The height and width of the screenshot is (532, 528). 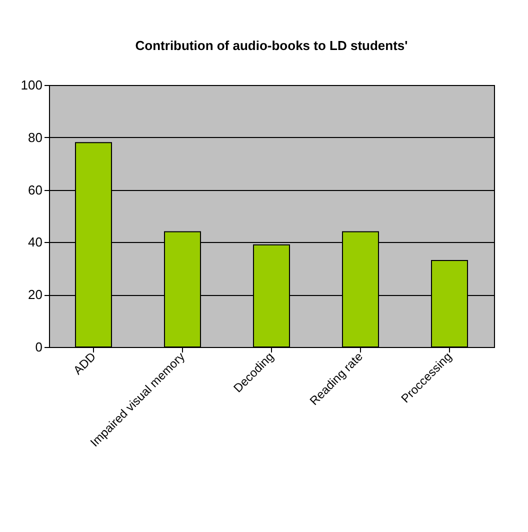 I want to click on y-tick-label: 80, so click(x=35, y=137).